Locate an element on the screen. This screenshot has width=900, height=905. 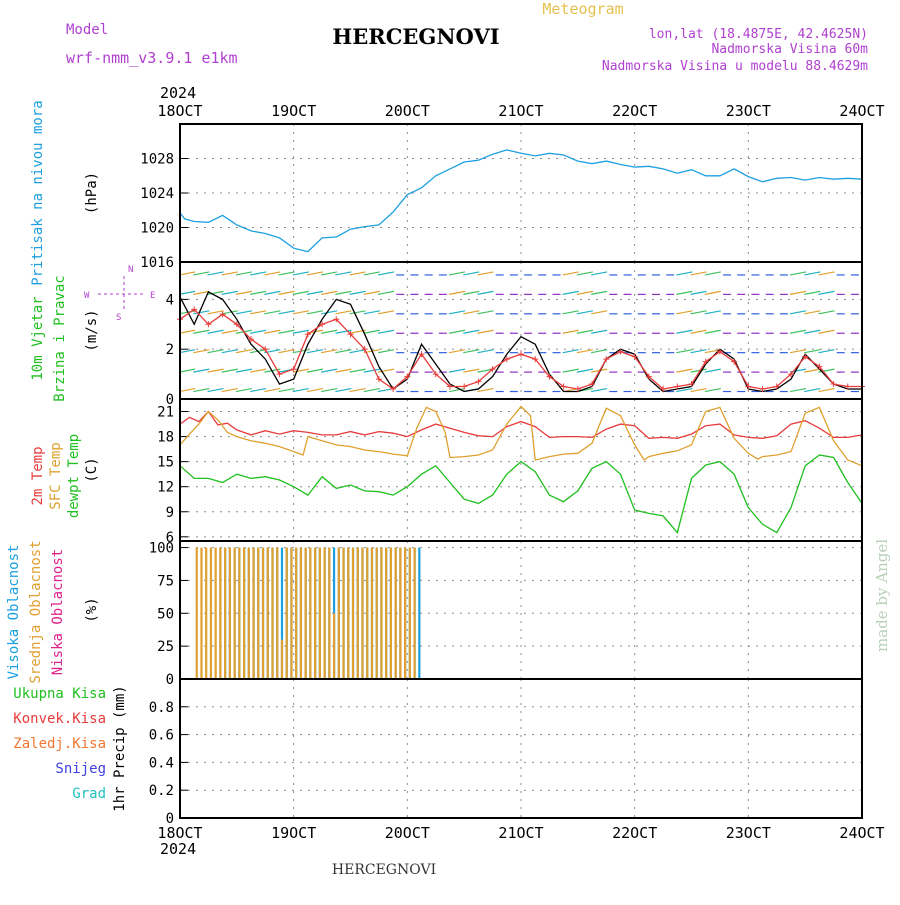
y-tick-label: 0.6 is located at coordinates (161, 736).